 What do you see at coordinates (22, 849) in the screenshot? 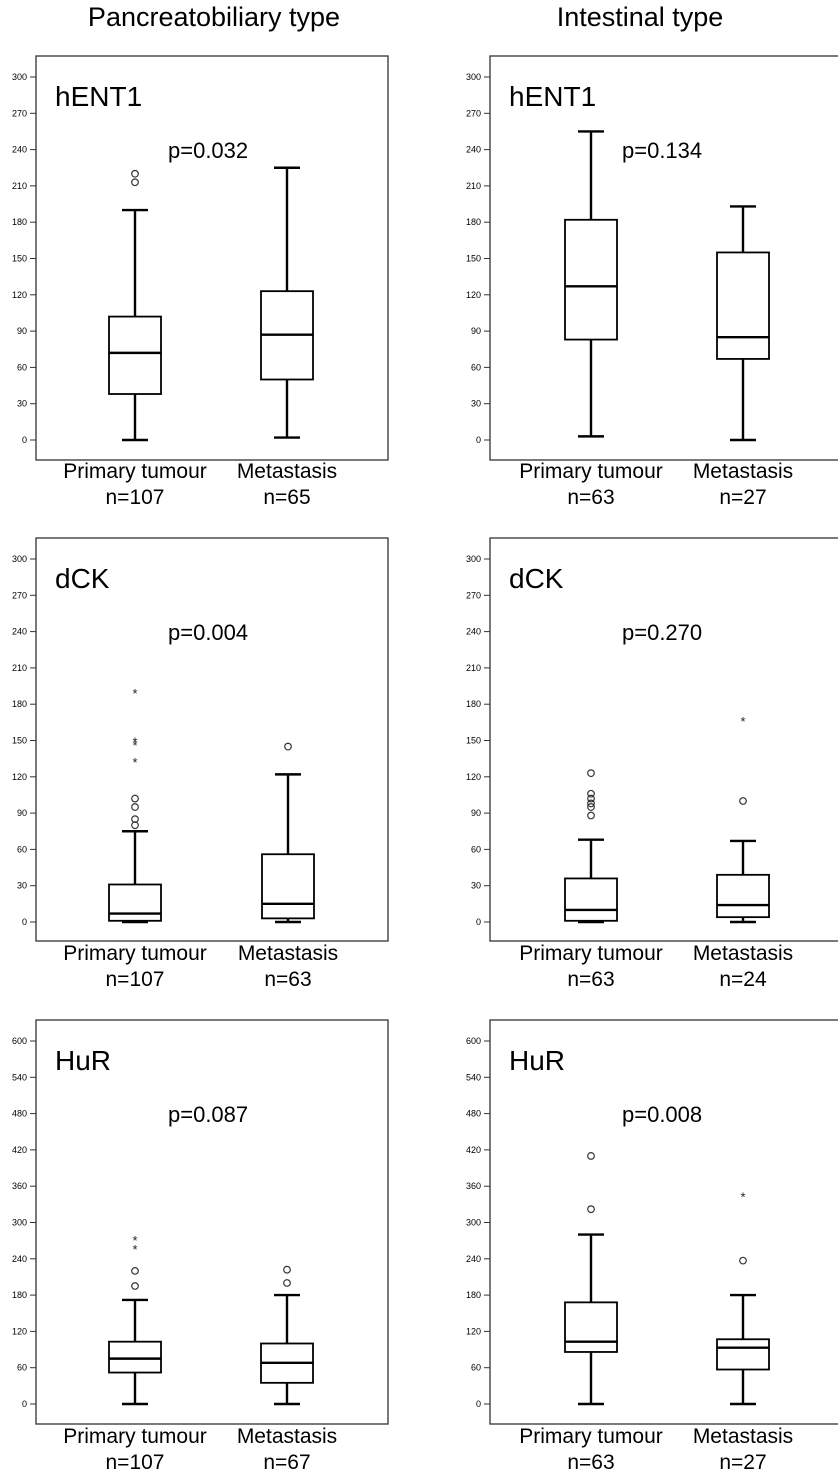
I see `panel-3-y-tick-label: 60` at bounding box center [22, 849].